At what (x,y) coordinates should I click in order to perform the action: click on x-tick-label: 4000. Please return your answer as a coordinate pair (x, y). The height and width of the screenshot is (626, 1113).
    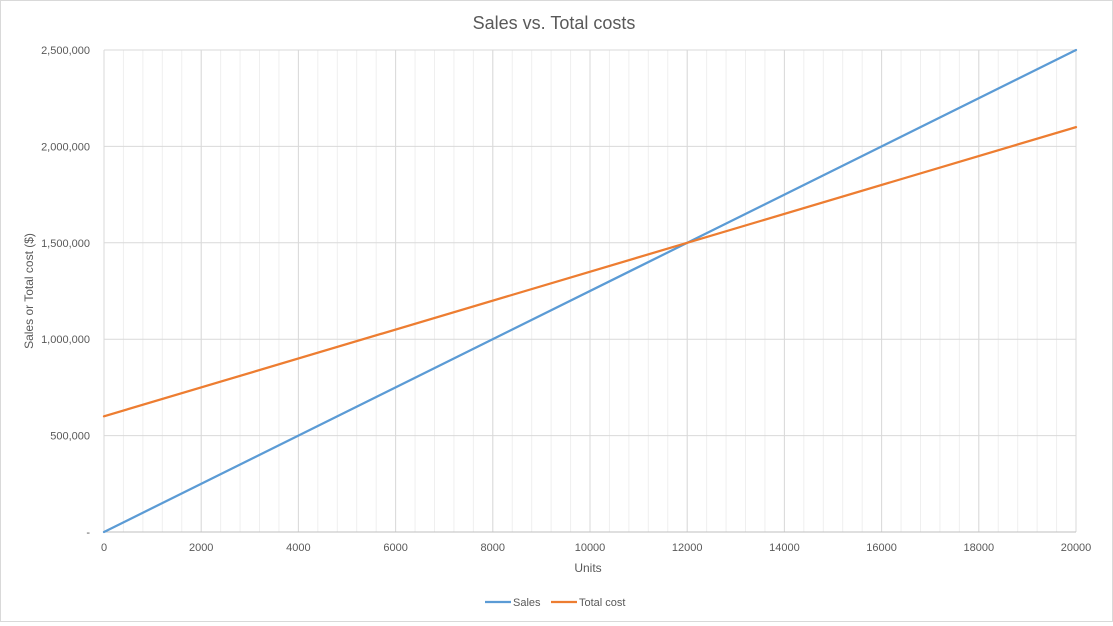
    Looking at the image, I should click on (298, 548).